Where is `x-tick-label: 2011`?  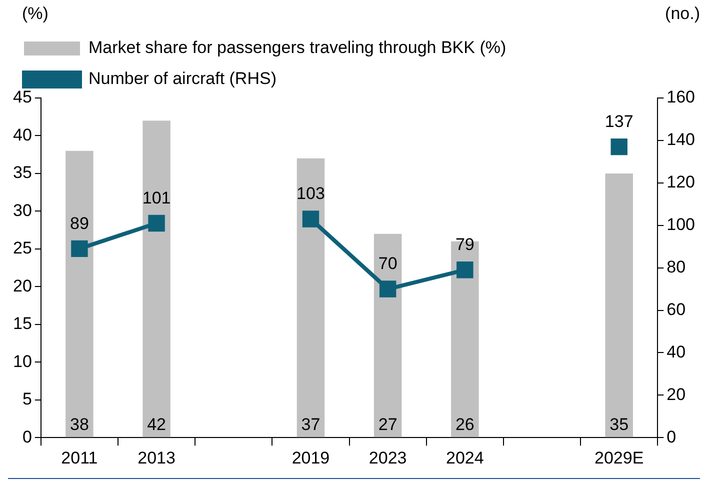 x-tick-label: 2011 is located at coordinates (79, 458).